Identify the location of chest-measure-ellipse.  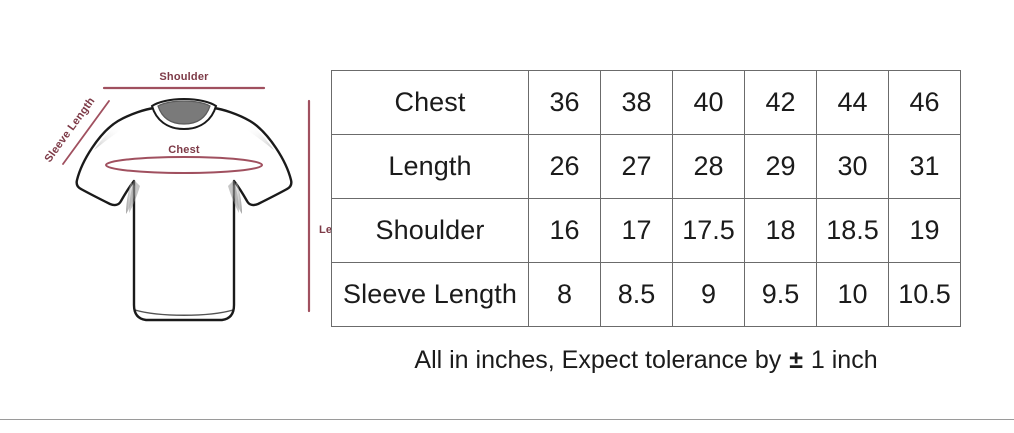
(184, 165).